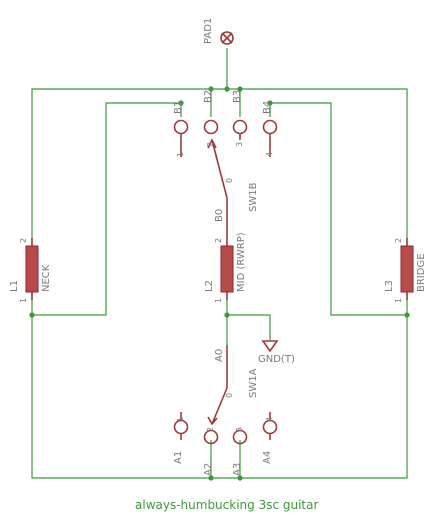  I want to click on wire-b1-neck, so click(106, 209).